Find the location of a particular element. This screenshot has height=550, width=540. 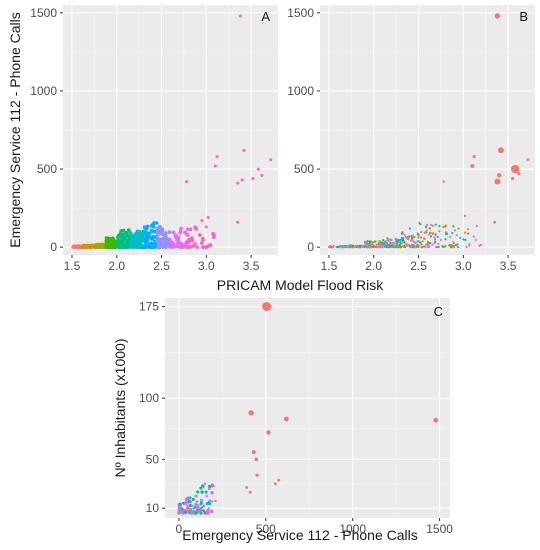

panel-a-y-tick-label: 0 is located at coordinates (53, 247).